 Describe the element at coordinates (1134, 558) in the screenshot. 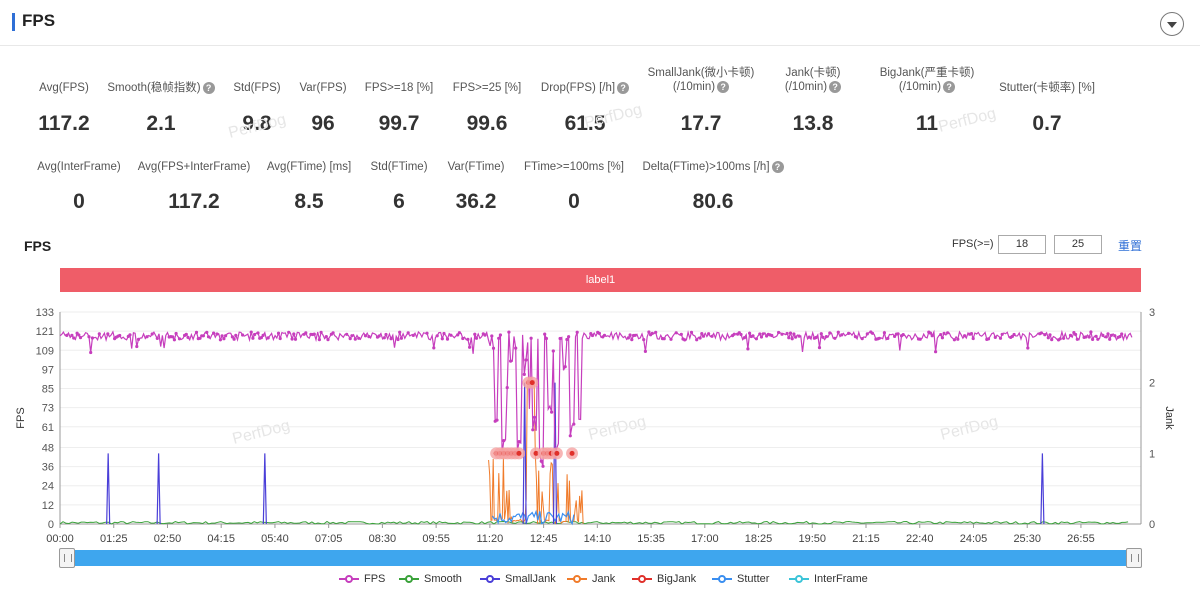

I see `slider-handle-right` at that location.